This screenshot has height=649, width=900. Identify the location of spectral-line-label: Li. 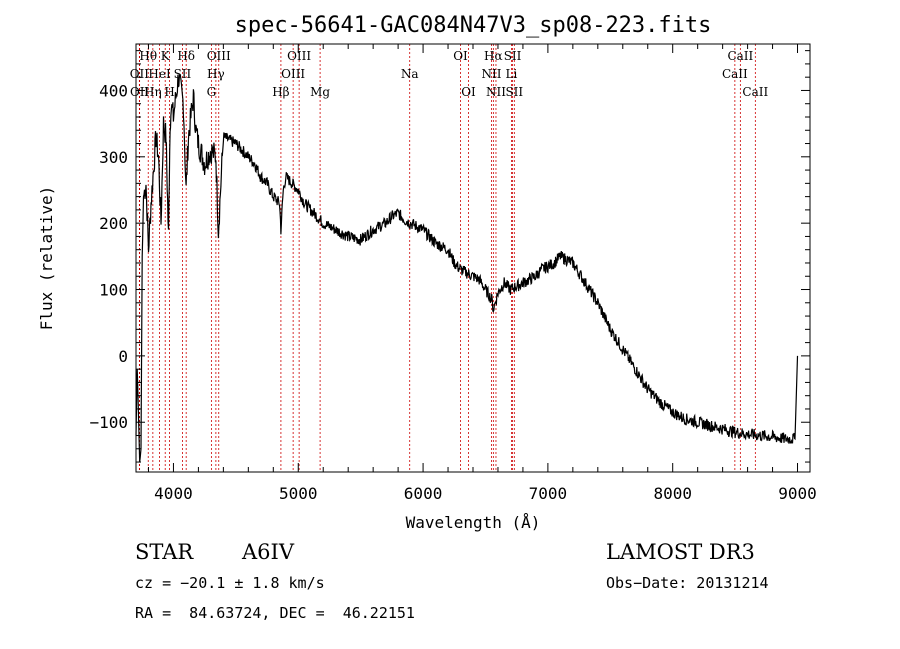
(512, 74).